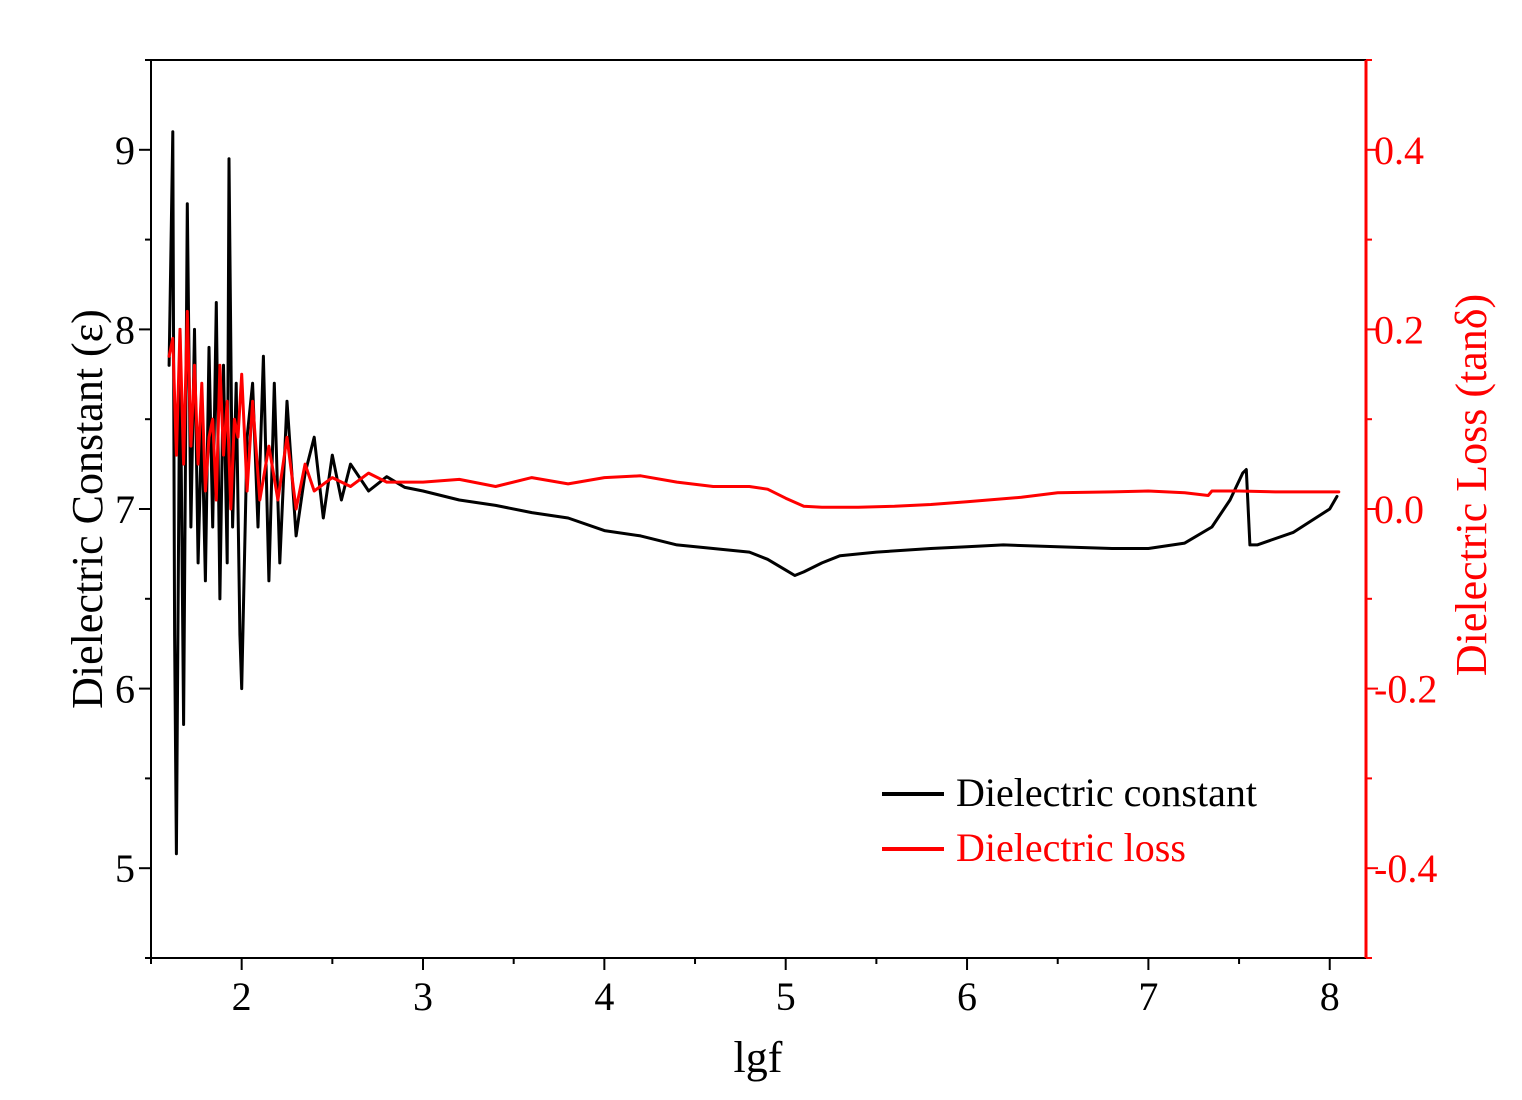 The width and height of the screenshot is (1522, 1100). I want to click on legend-label-dielectric-constant: Dielectric constant, so click(1106, 792).